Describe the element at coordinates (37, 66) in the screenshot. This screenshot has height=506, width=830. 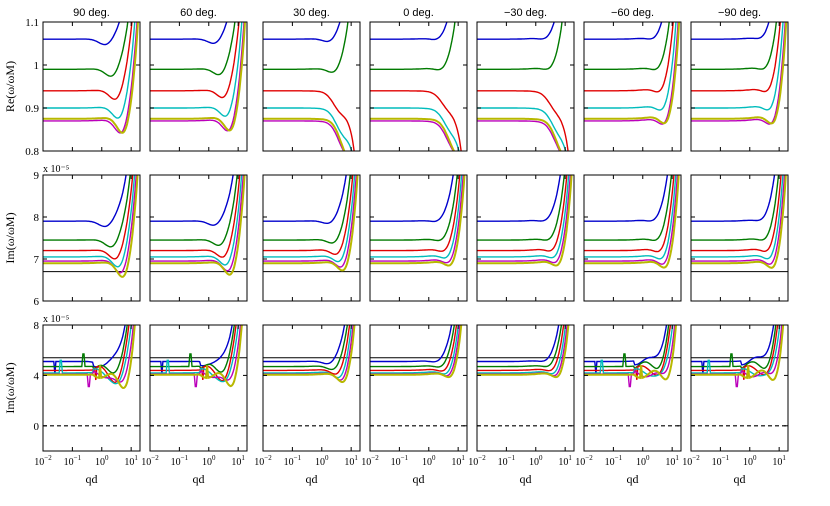
I see `y-tick-label: 1` at that location.